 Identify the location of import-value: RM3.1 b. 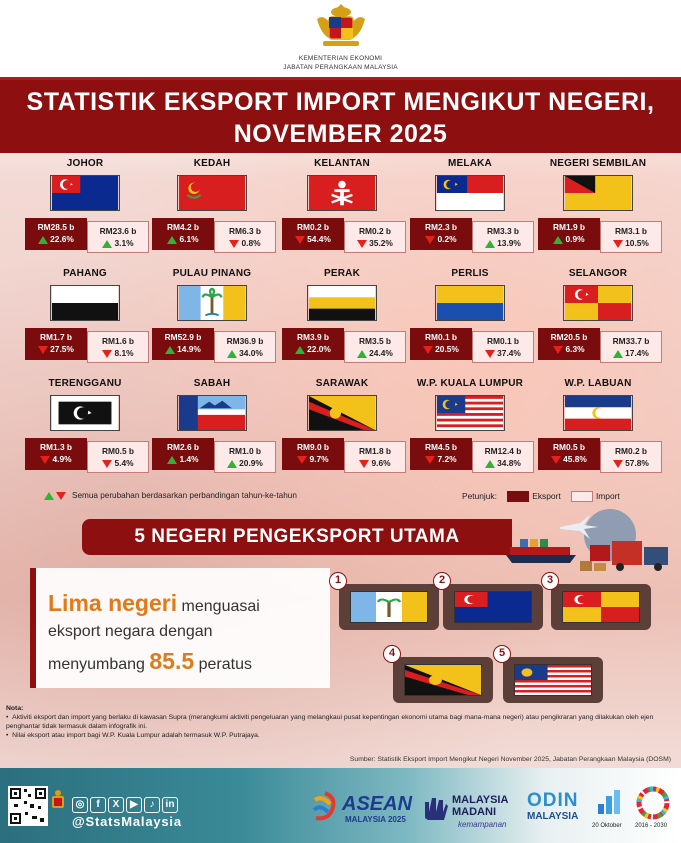
(631, 231).